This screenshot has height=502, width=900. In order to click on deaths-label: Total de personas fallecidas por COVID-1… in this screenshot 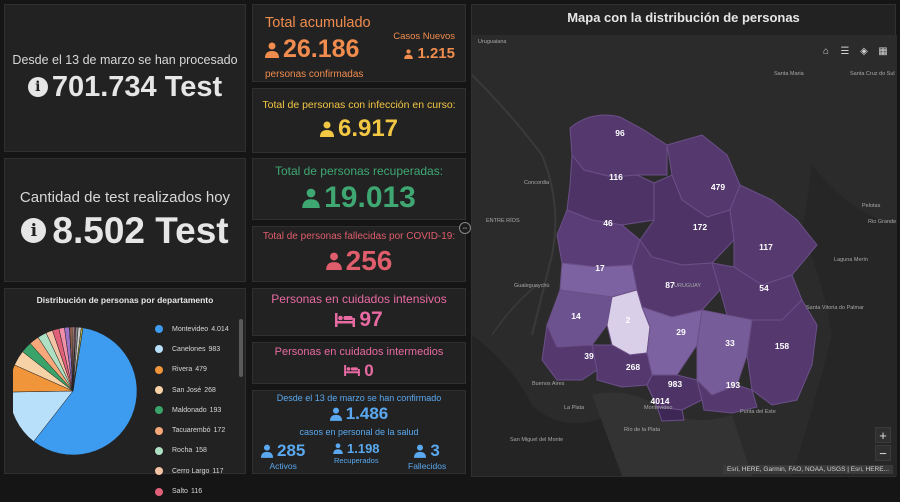, I will do `click(359, 236)`.